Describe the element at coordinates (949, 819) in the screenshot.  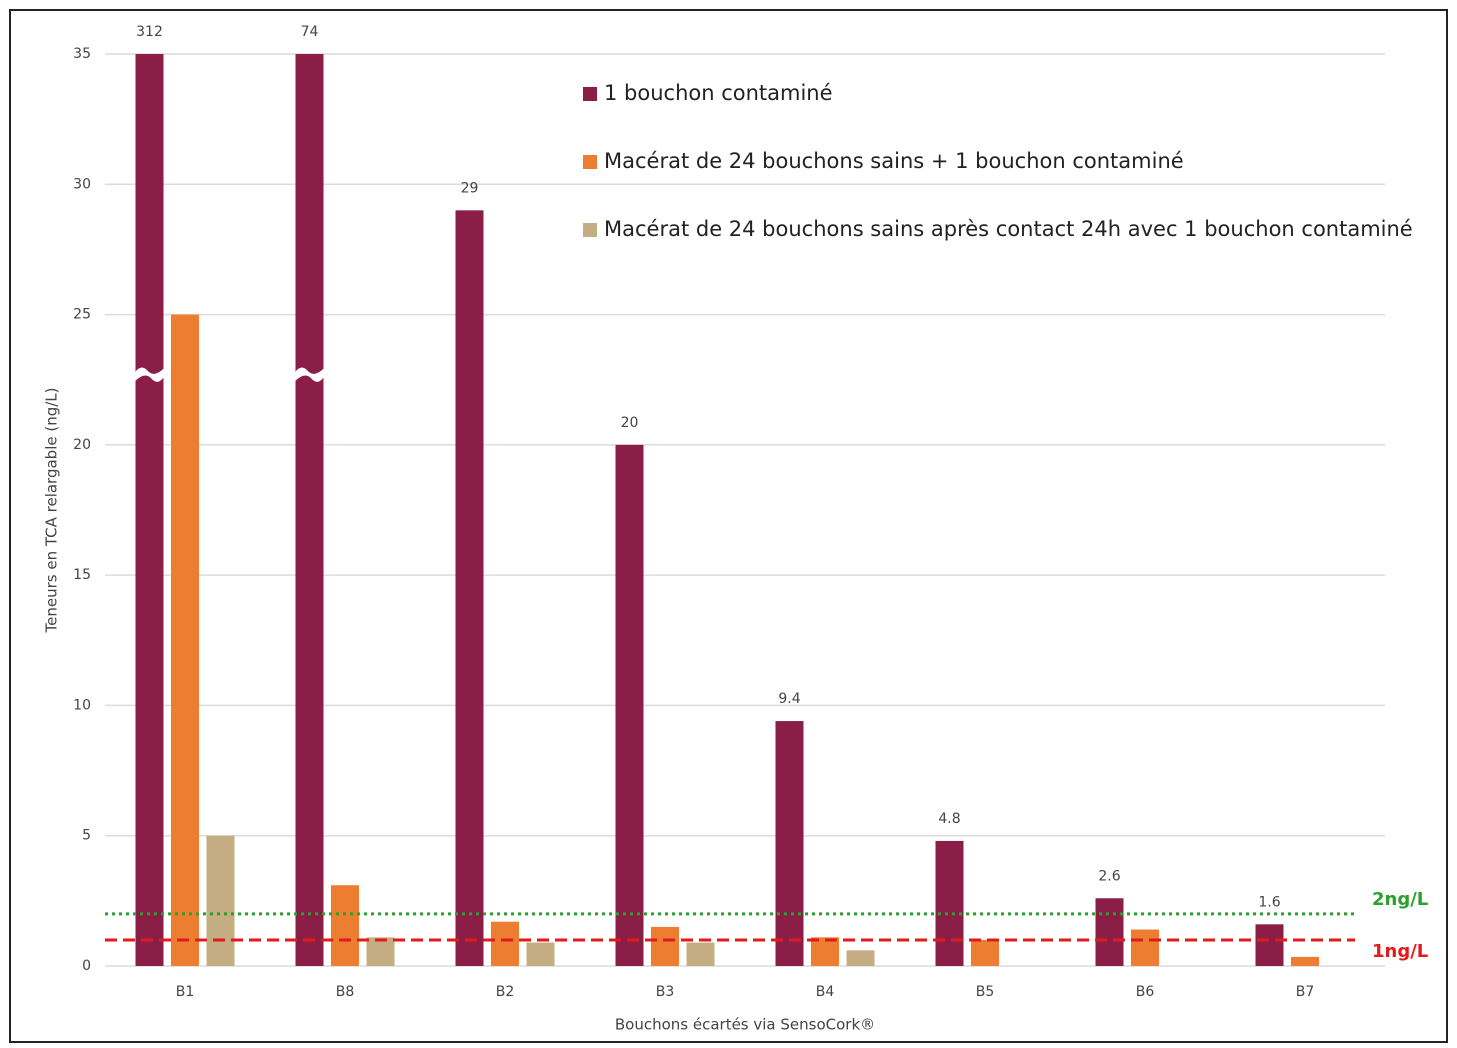
I see `data-label: 4.8` at that location.